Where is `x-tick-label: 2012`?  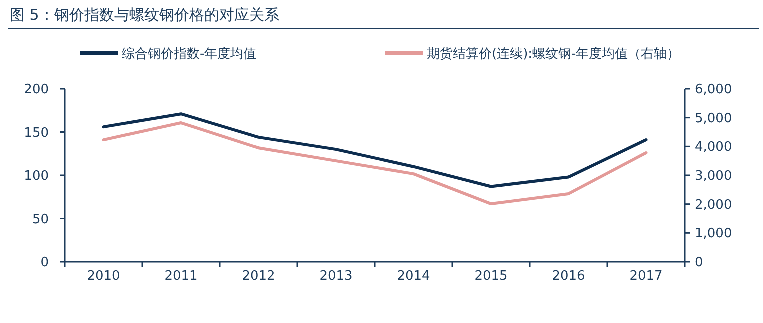
x-tick-label: 2012 is located at coordinates (259, 276).